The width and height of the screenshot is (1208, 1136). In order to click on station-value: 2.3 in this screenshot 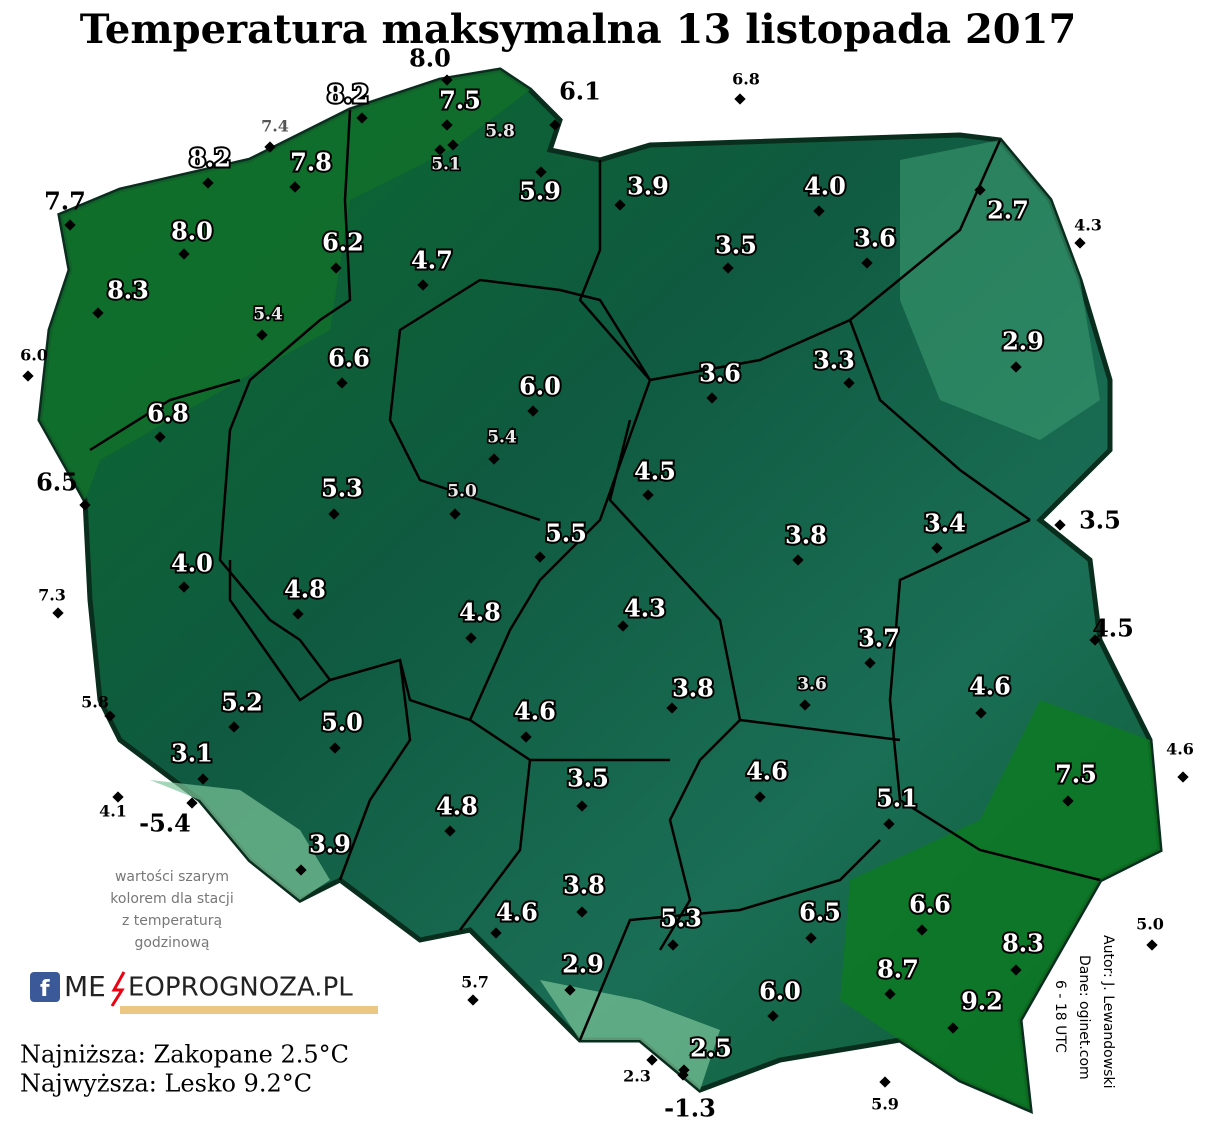, I will do `click(637, 1076)`.